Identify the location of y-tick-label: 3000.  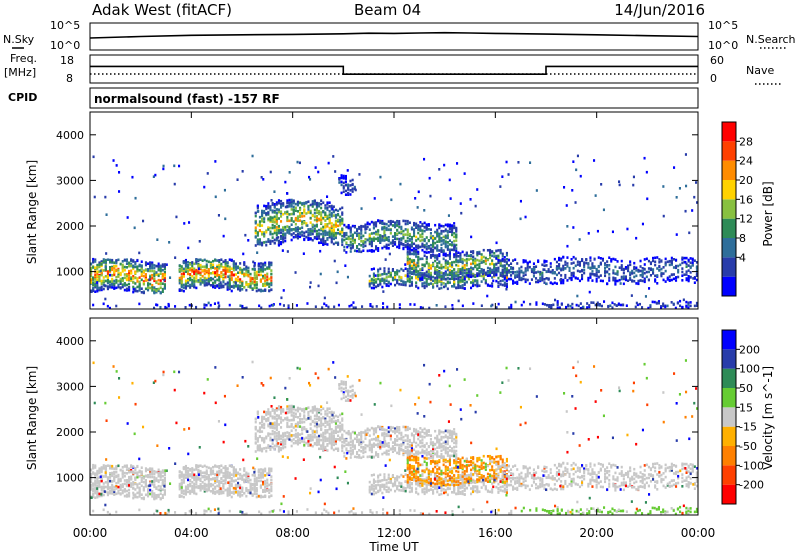
(70, 180).